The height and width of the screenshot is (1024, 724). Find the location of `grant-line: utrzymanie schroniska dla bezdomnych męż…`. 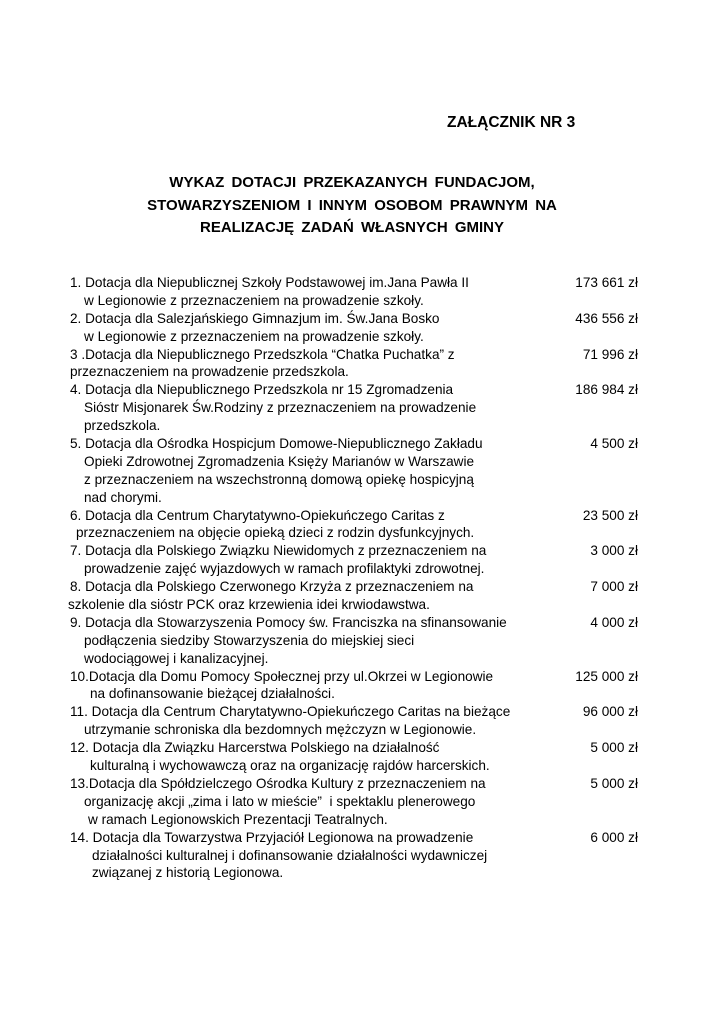

grant-line: utrzymanie schroniska dla bezdomnych męż… is located at coordinates (362, 730).